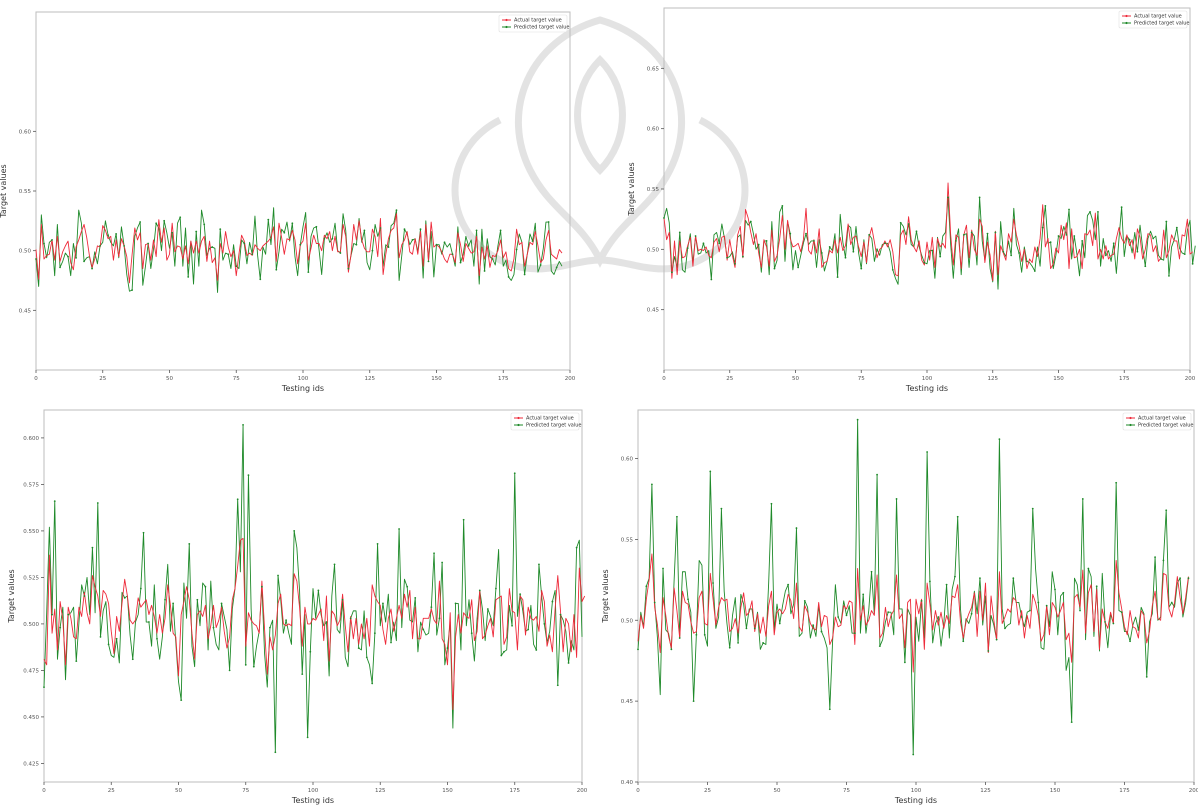  What do you see at coordinates (31, 625) in the screenshot?
I see `y-tick-label: 0.500` at bounding box center [31, 625].